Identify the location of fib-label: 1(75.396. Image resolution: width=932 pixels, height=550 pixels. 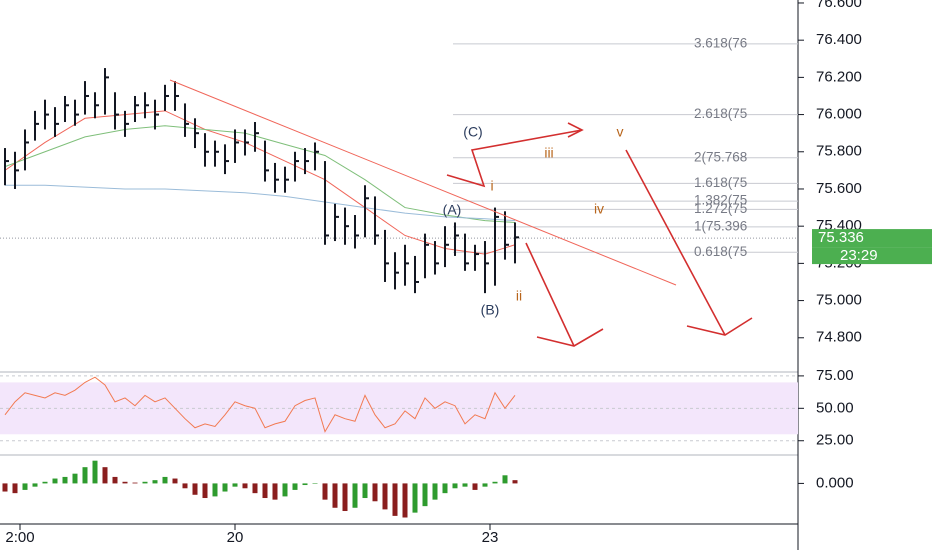
(720, 225).